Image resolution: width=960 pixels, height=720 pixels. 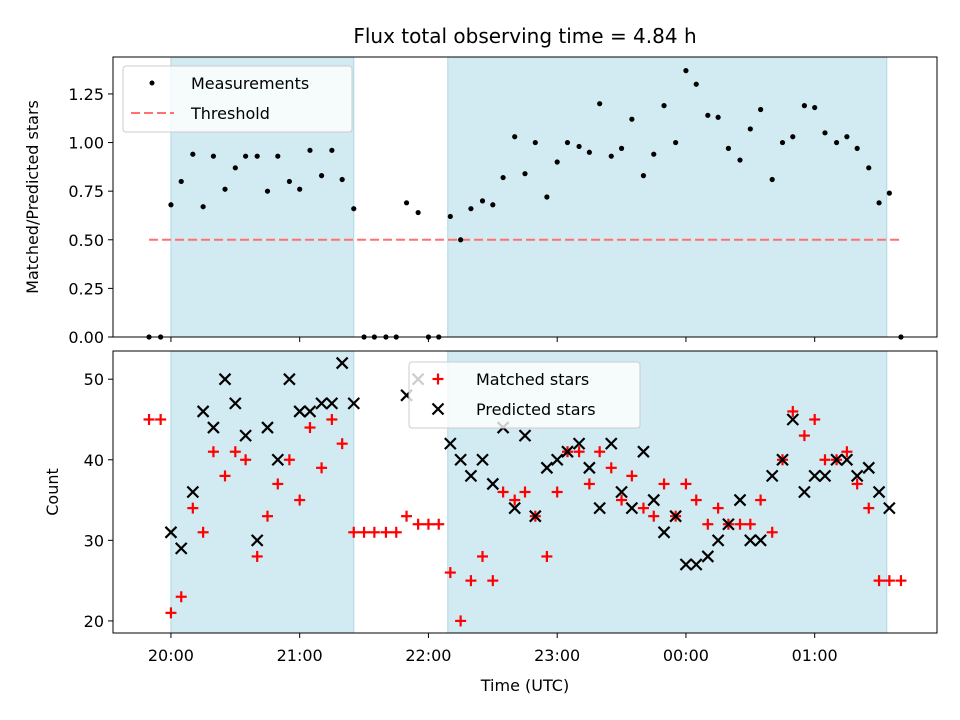 I want to click on x-tick-label: 00:00, so click(x=686, y=655).